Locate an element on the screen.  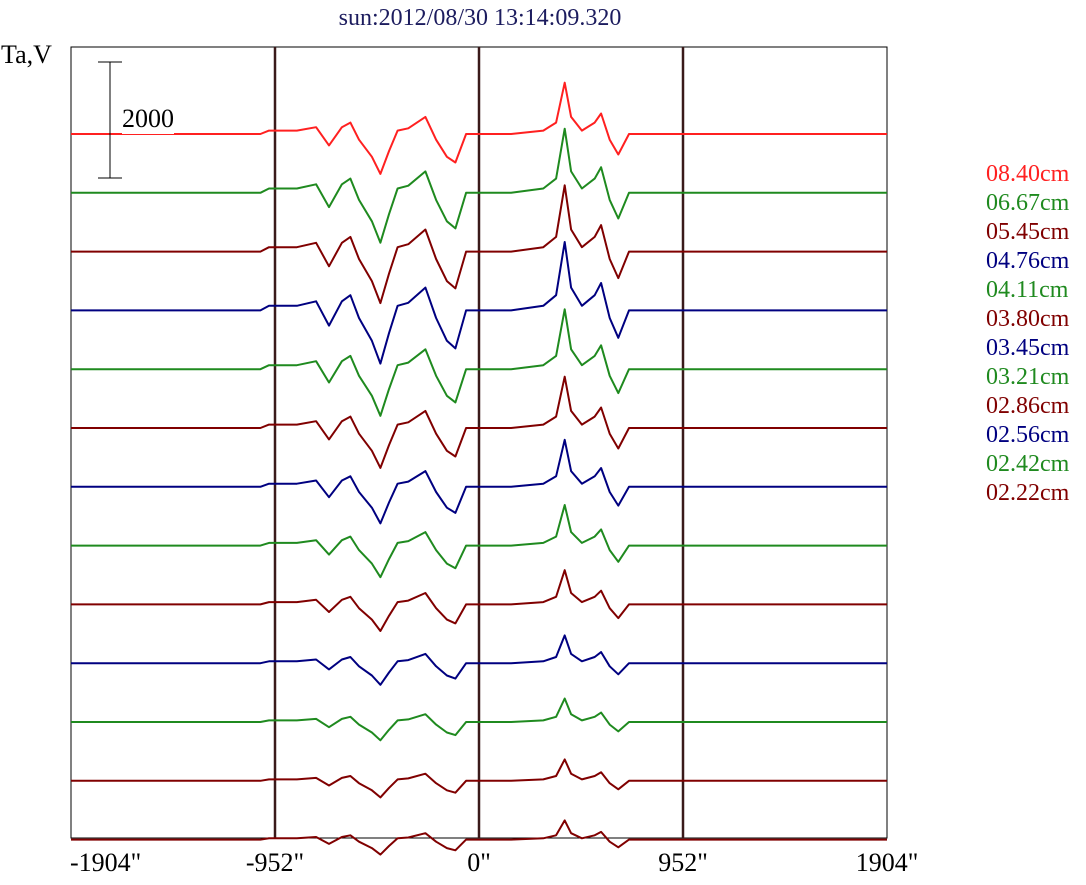
legend-item: 02.56cm is located at coordinates (1028, 435).